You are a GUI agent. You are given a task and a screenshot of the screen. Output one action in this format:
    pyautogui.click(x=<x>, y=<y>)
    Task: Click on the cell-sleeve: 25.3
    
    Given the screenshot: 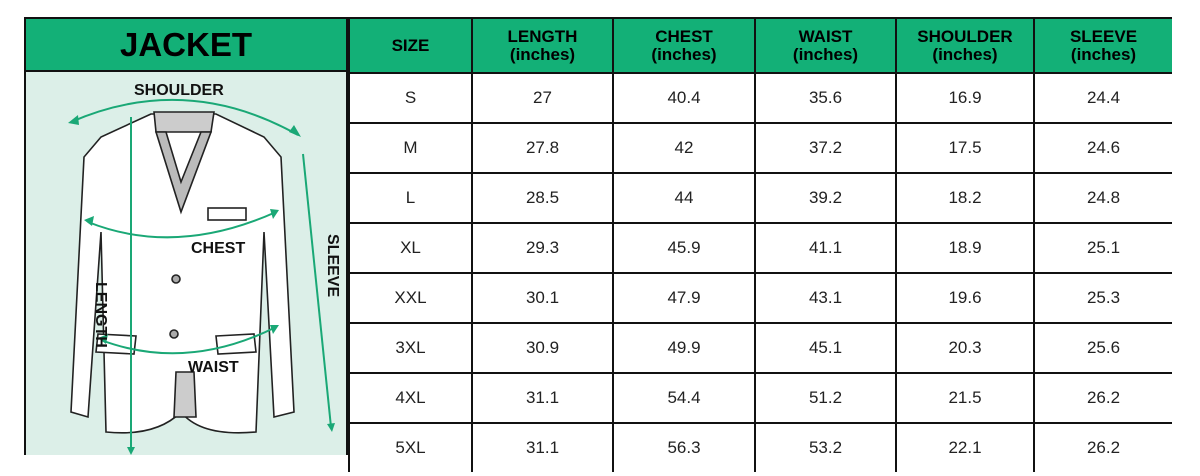 What is the action you would take?
    pyautogui.click(x=1102, y=298)
    